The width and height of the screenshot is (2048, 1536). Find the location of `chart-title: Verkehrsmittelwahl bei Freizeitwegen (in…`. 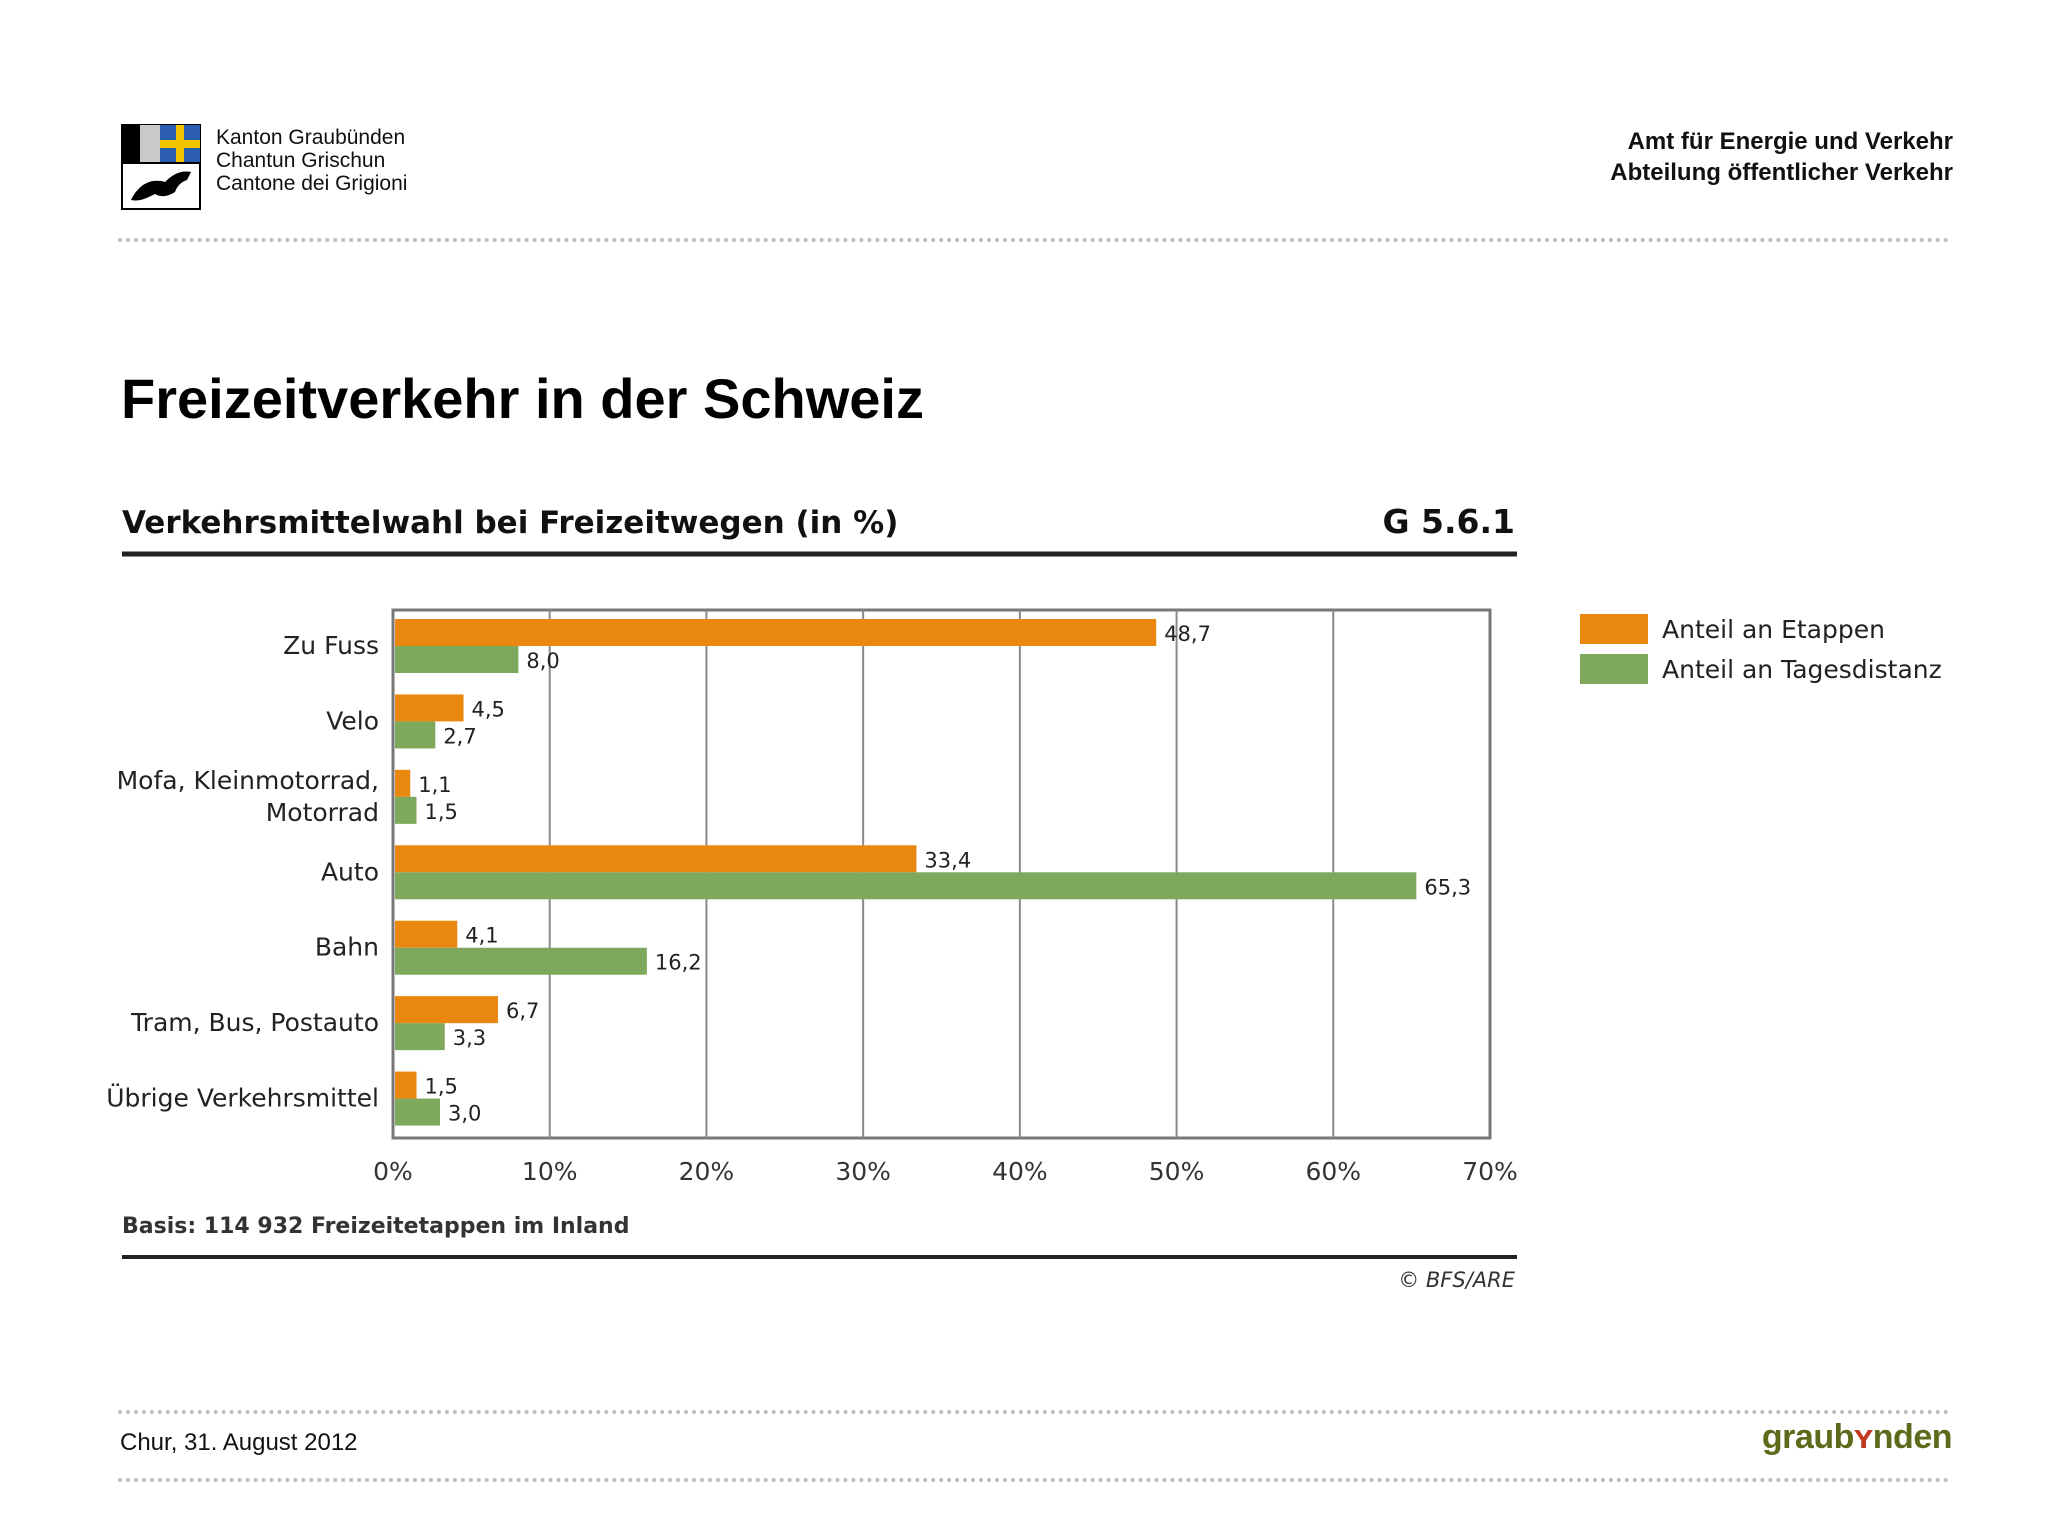

chart-title: Verkehrsmittelwahl bei Freizeitwegen (in… is located at coordinates (510, 523).